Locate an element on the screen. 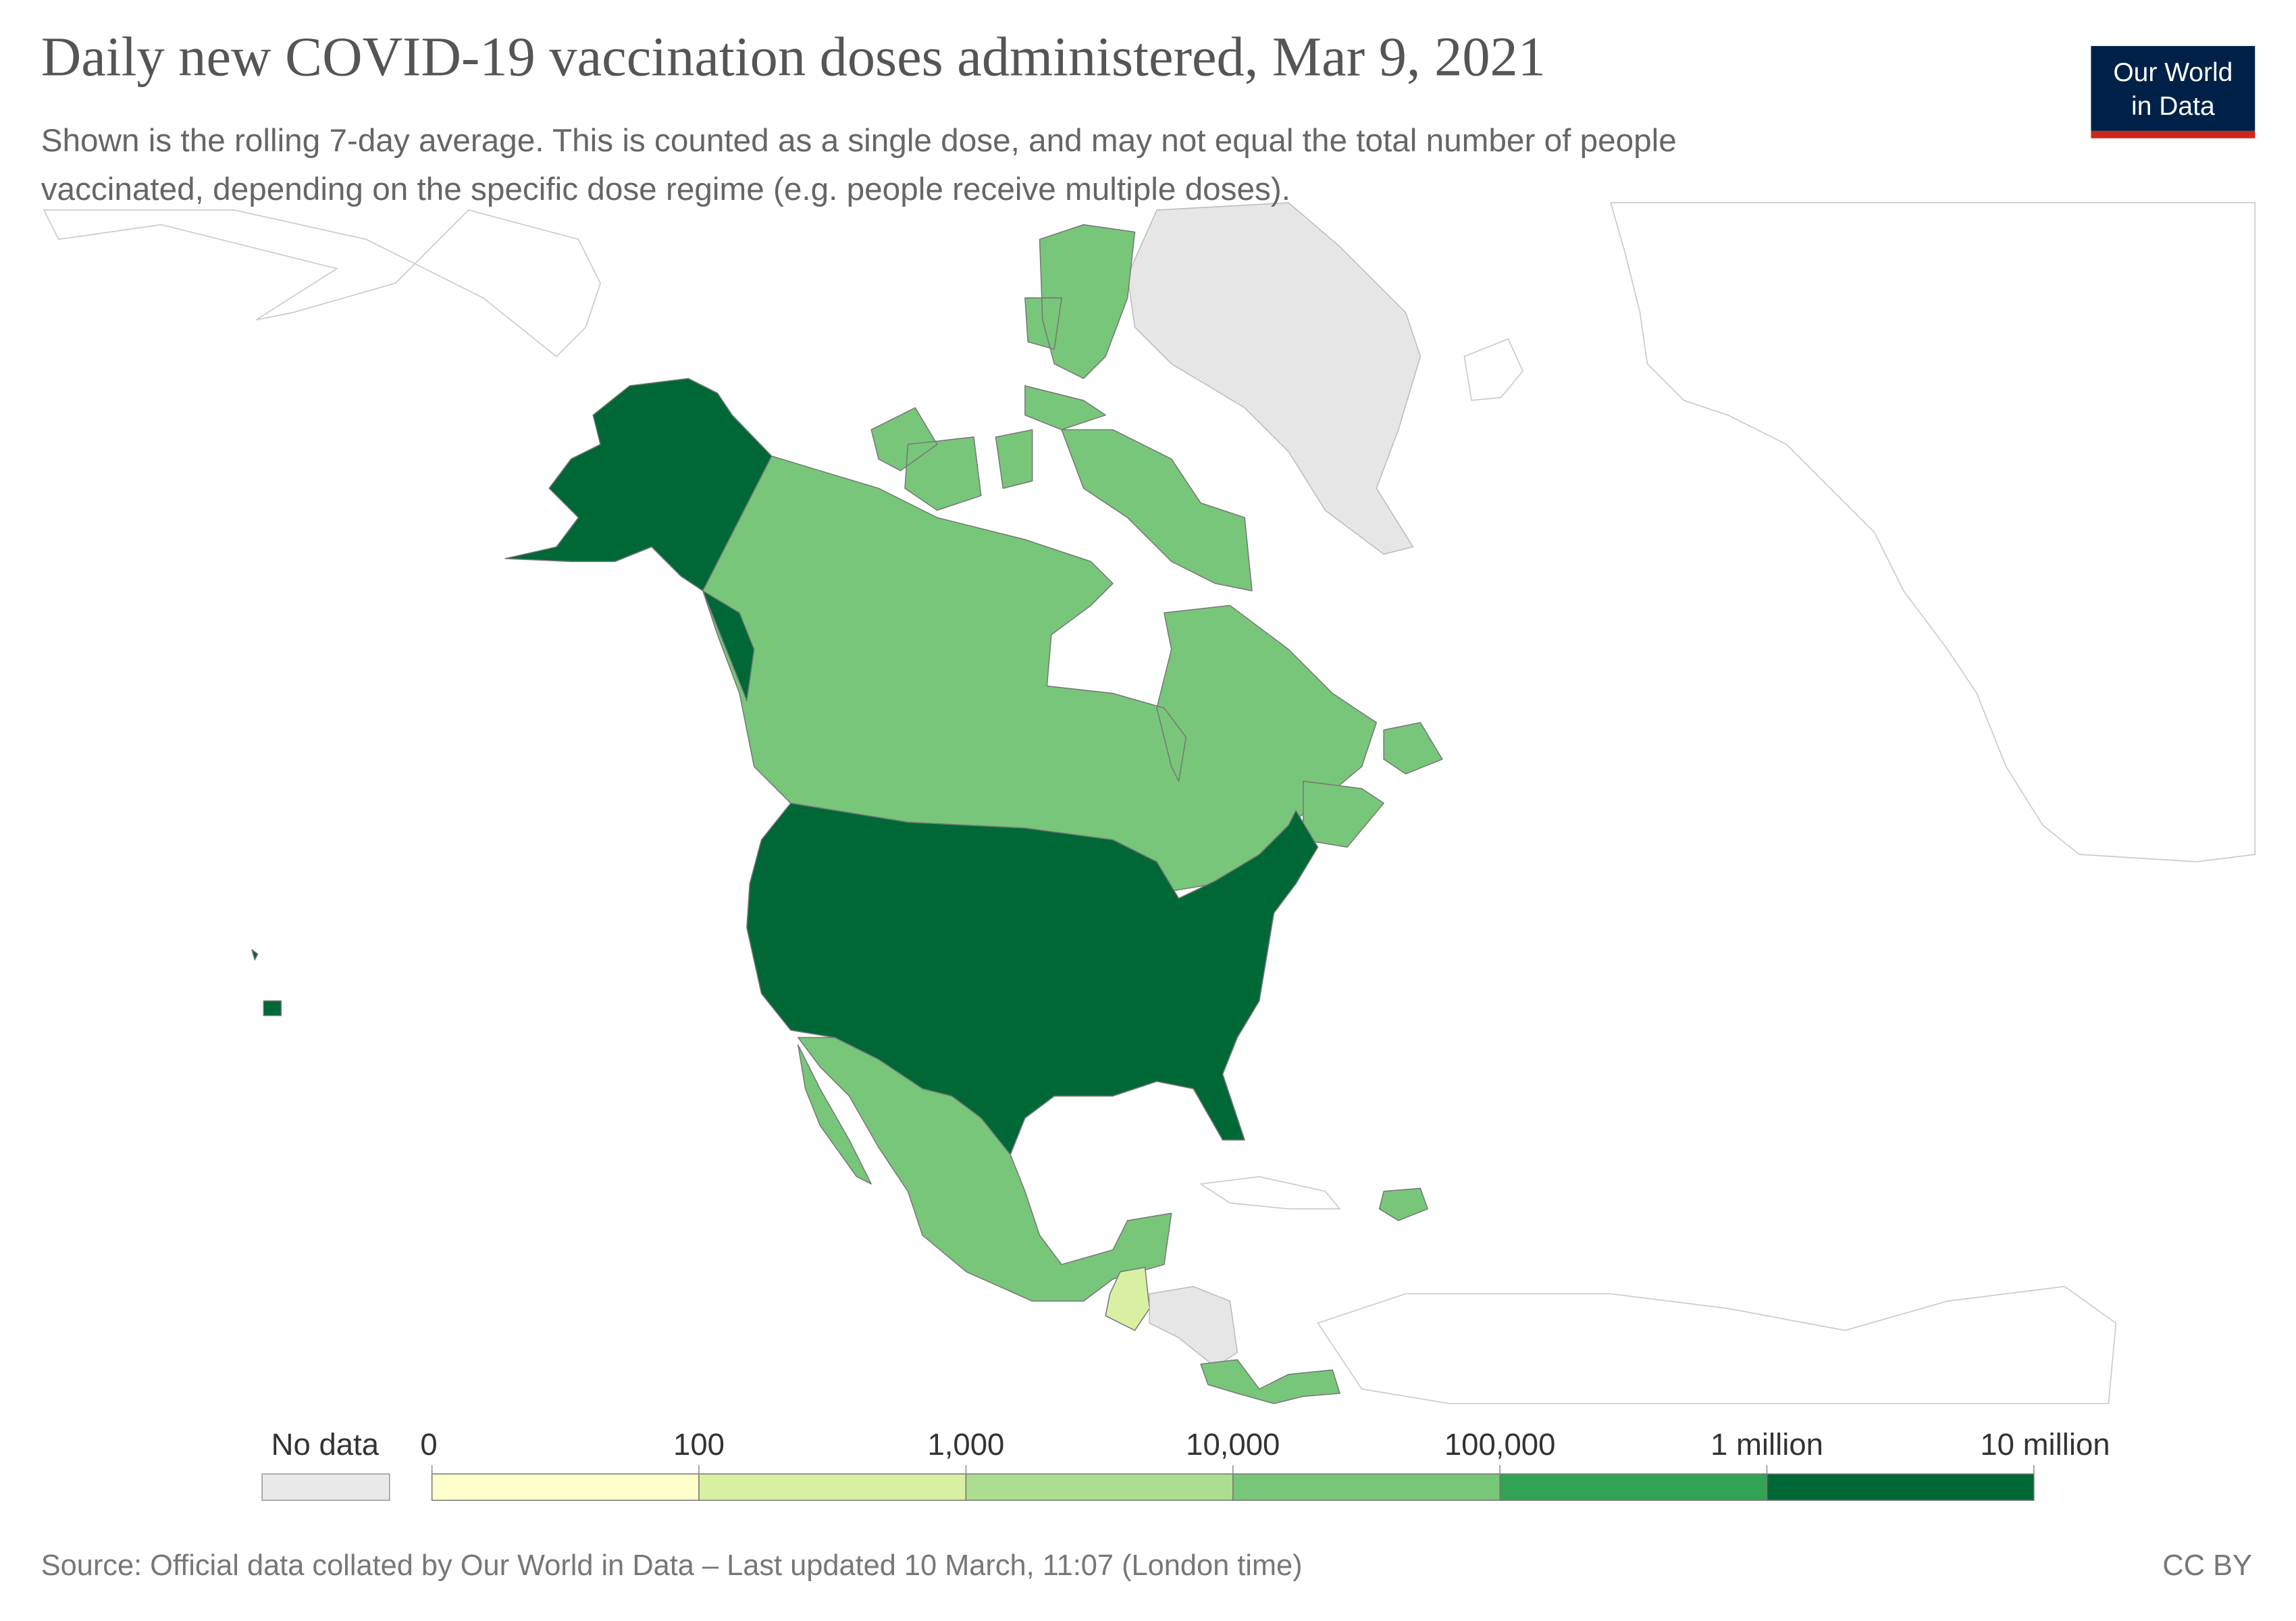 This screenshot has height=1621, width=2296. license: CC BY is located at coordinates (2207, 1565).